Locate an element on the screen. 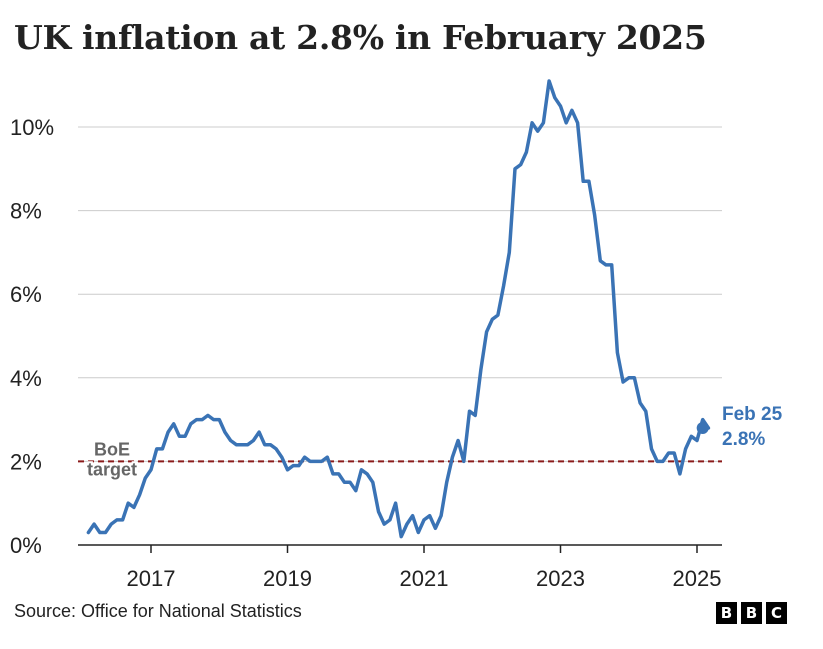  logo-letter: C is located at coordinates (776, 613).